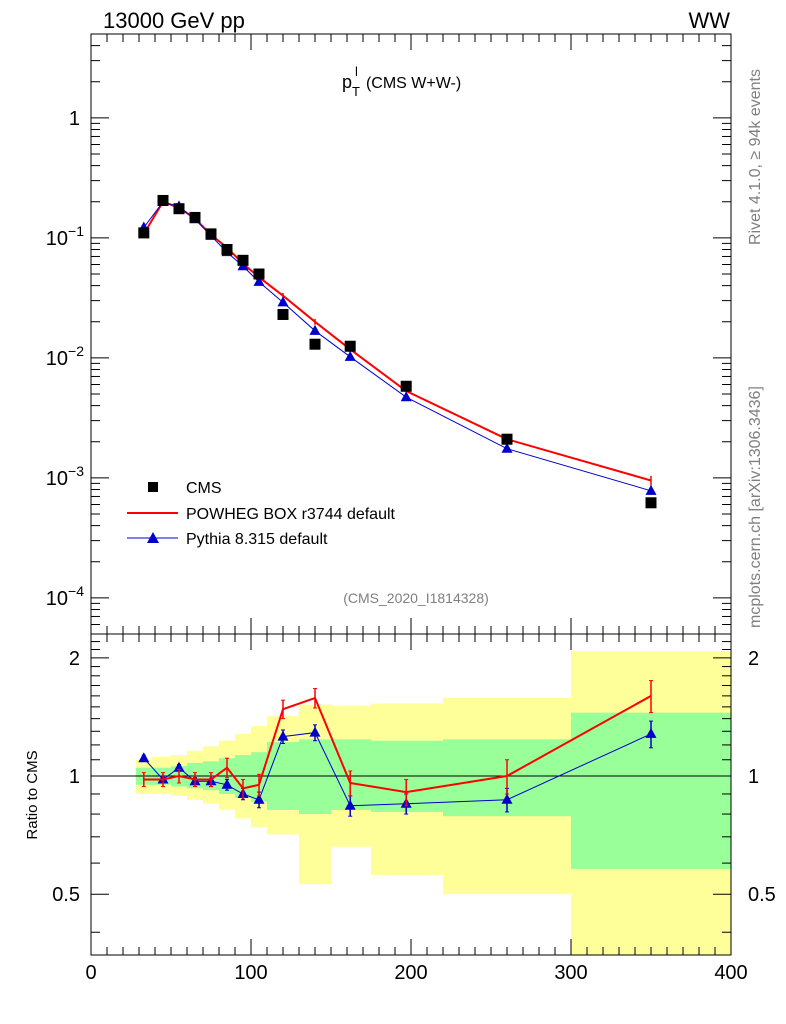 This screenshot has height=1024, width=786. I want to click on band-inner-bin, so click(315, 777).